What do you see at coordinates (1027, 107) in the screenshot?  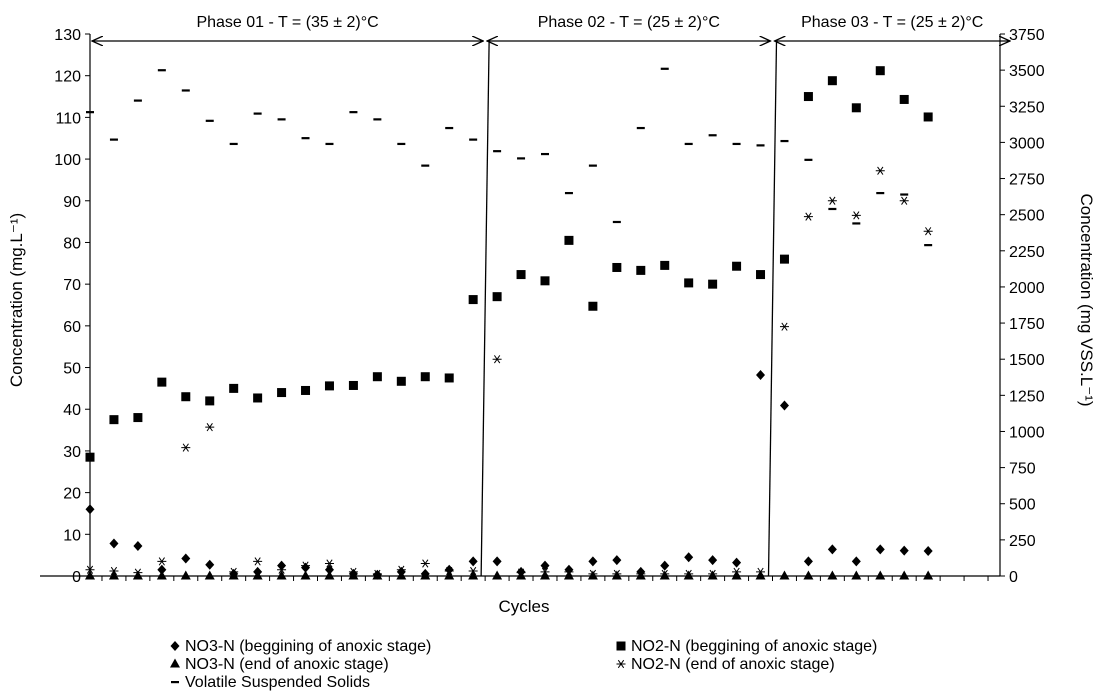 I see `y2-tick-label: 3250` at bounding box center [1027, 107].